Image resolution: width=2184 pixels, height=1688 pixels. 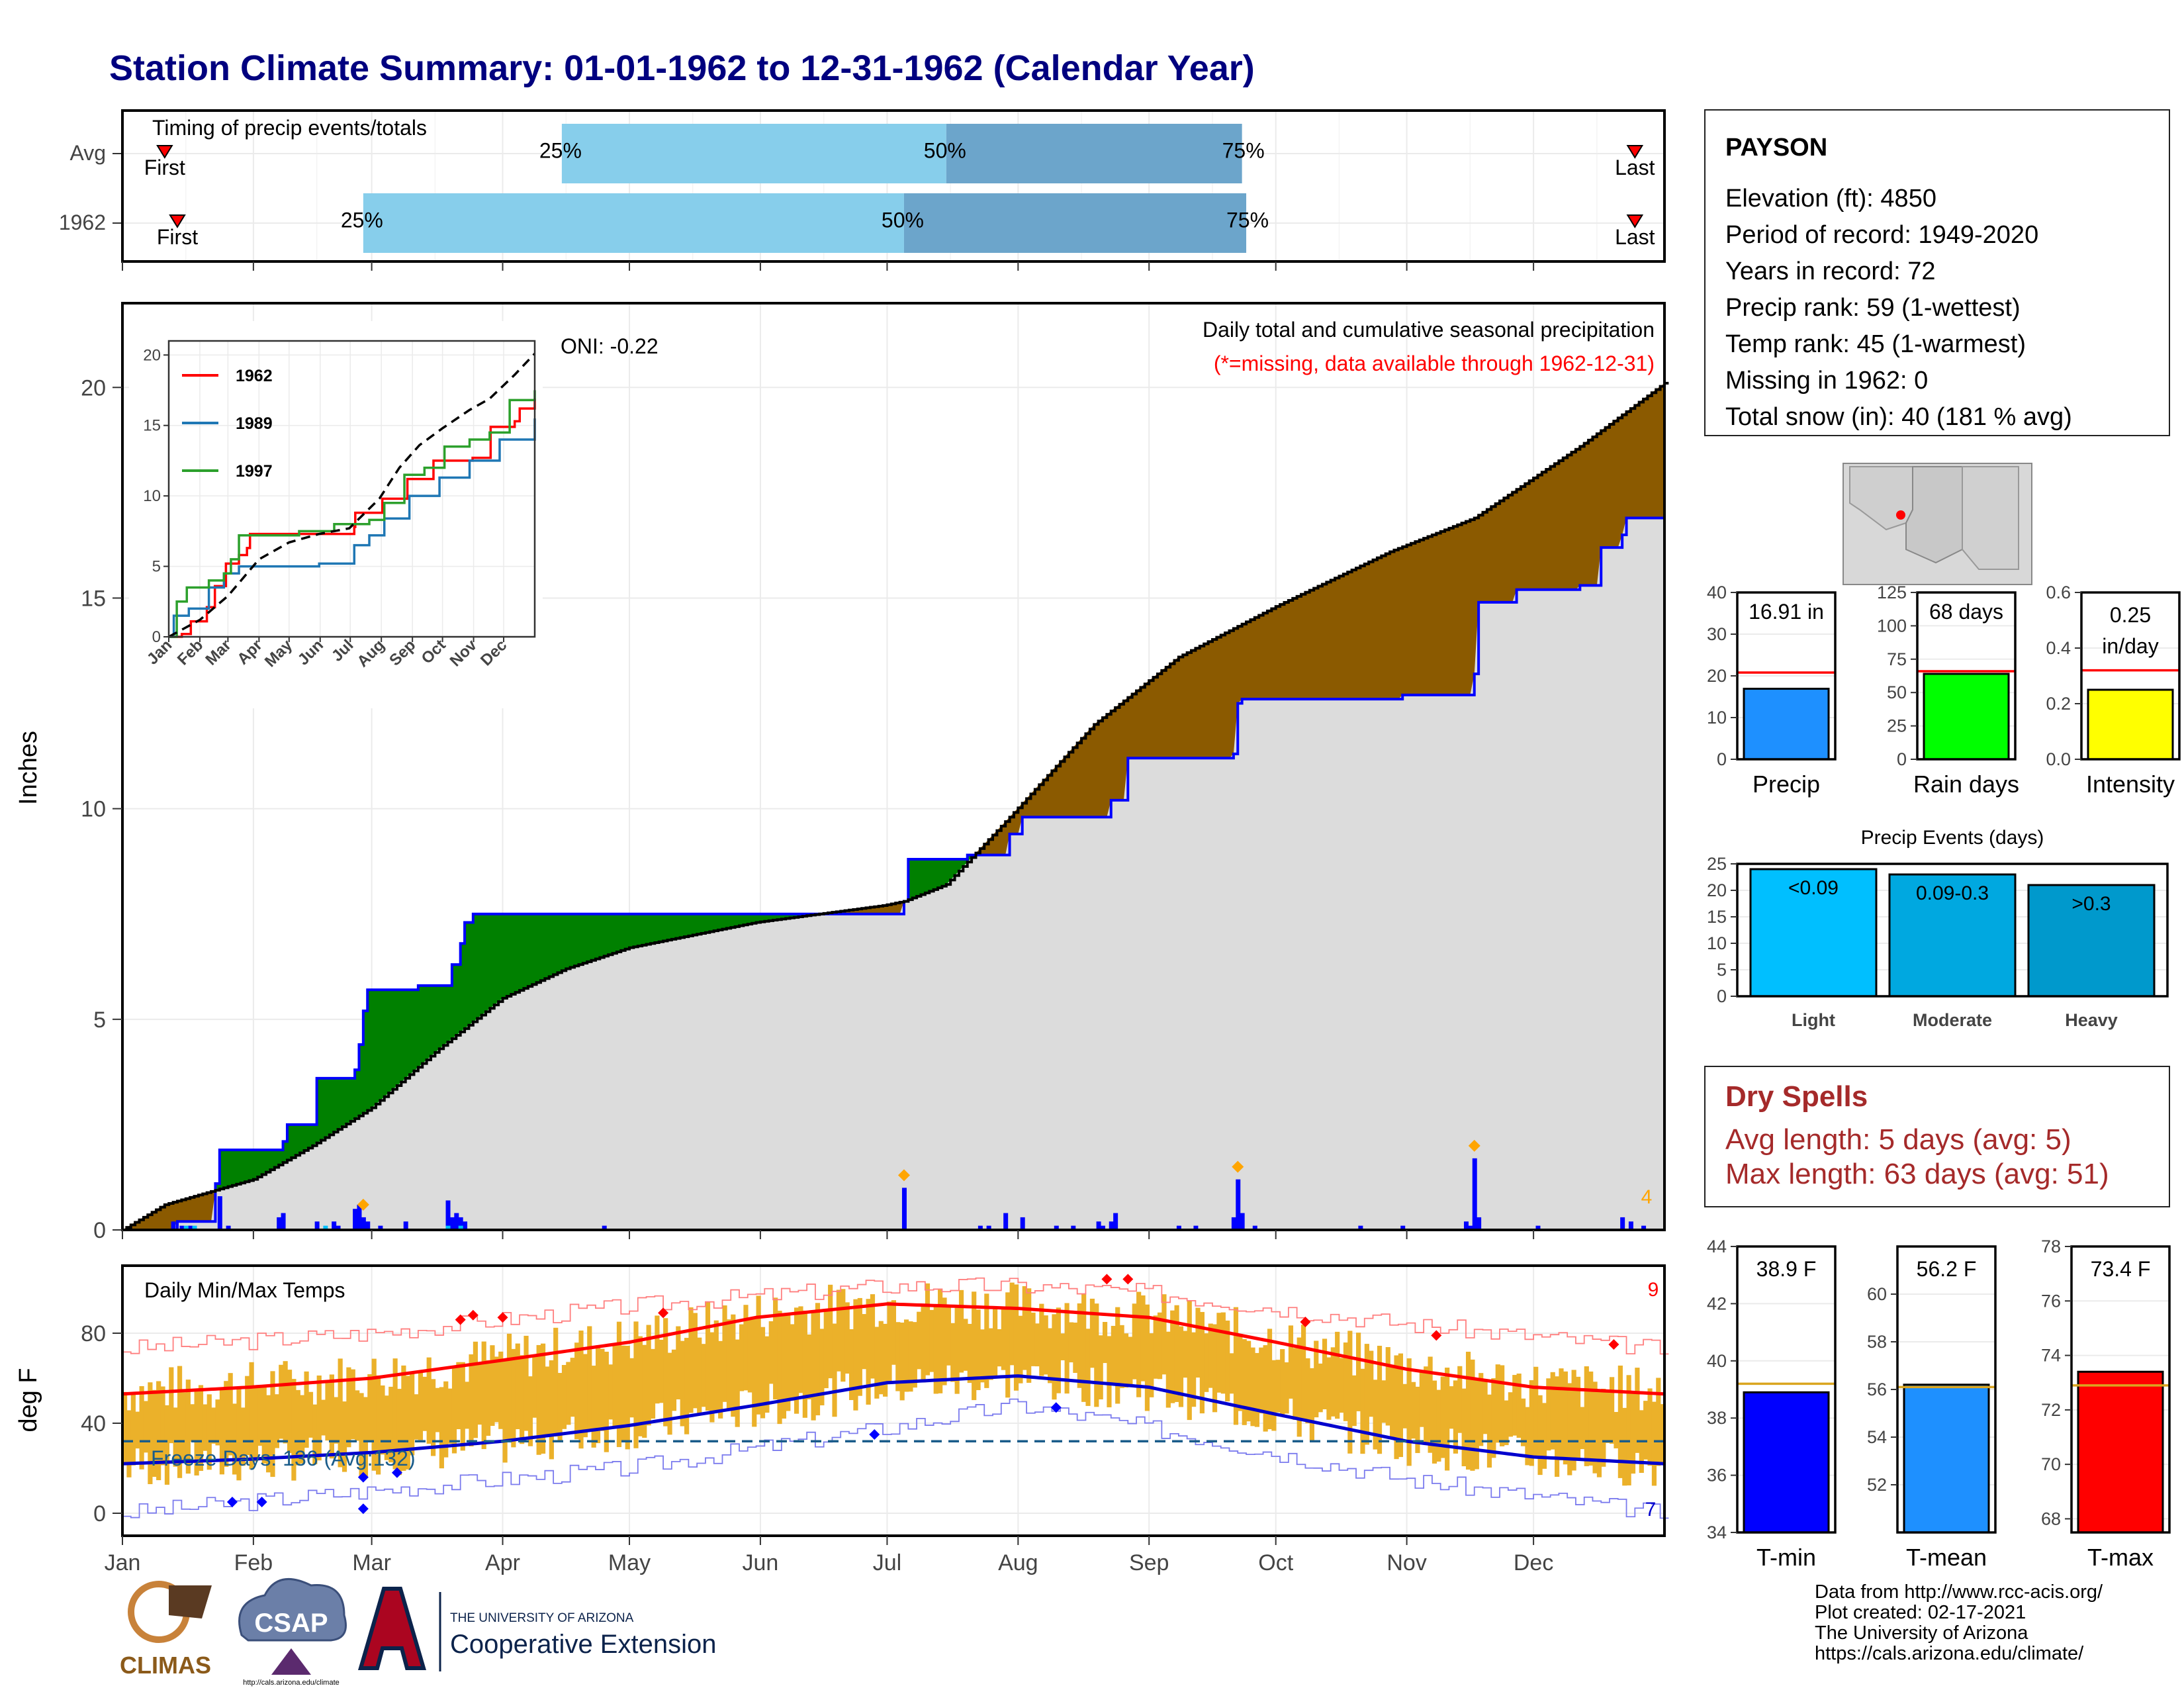 What do you see at coordinates (1934, 515) in the screenshot?
I see `map-arizona` at bounding box center [1934, 515].